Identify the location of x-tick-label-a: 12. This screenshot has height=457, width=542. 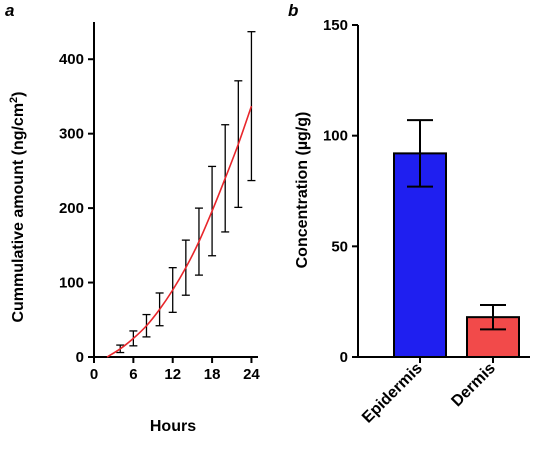
(172, 374).